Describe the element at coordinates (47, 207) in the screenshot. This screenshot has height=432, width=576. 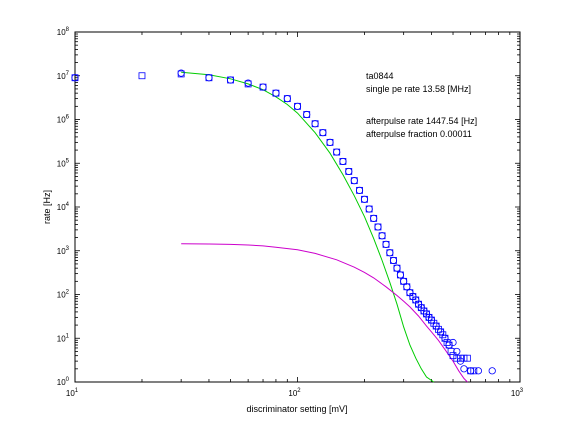
I see `y-axis-label: rate [Hz]` at that location.